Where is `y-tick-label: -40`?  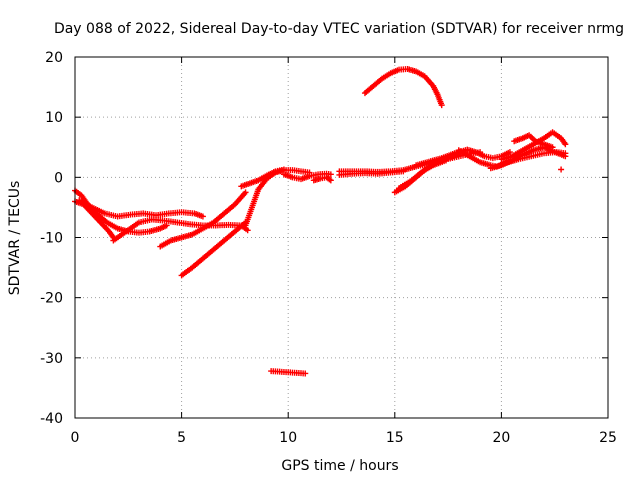
y-tick-label: -40 is located at coordinates (51, 419).